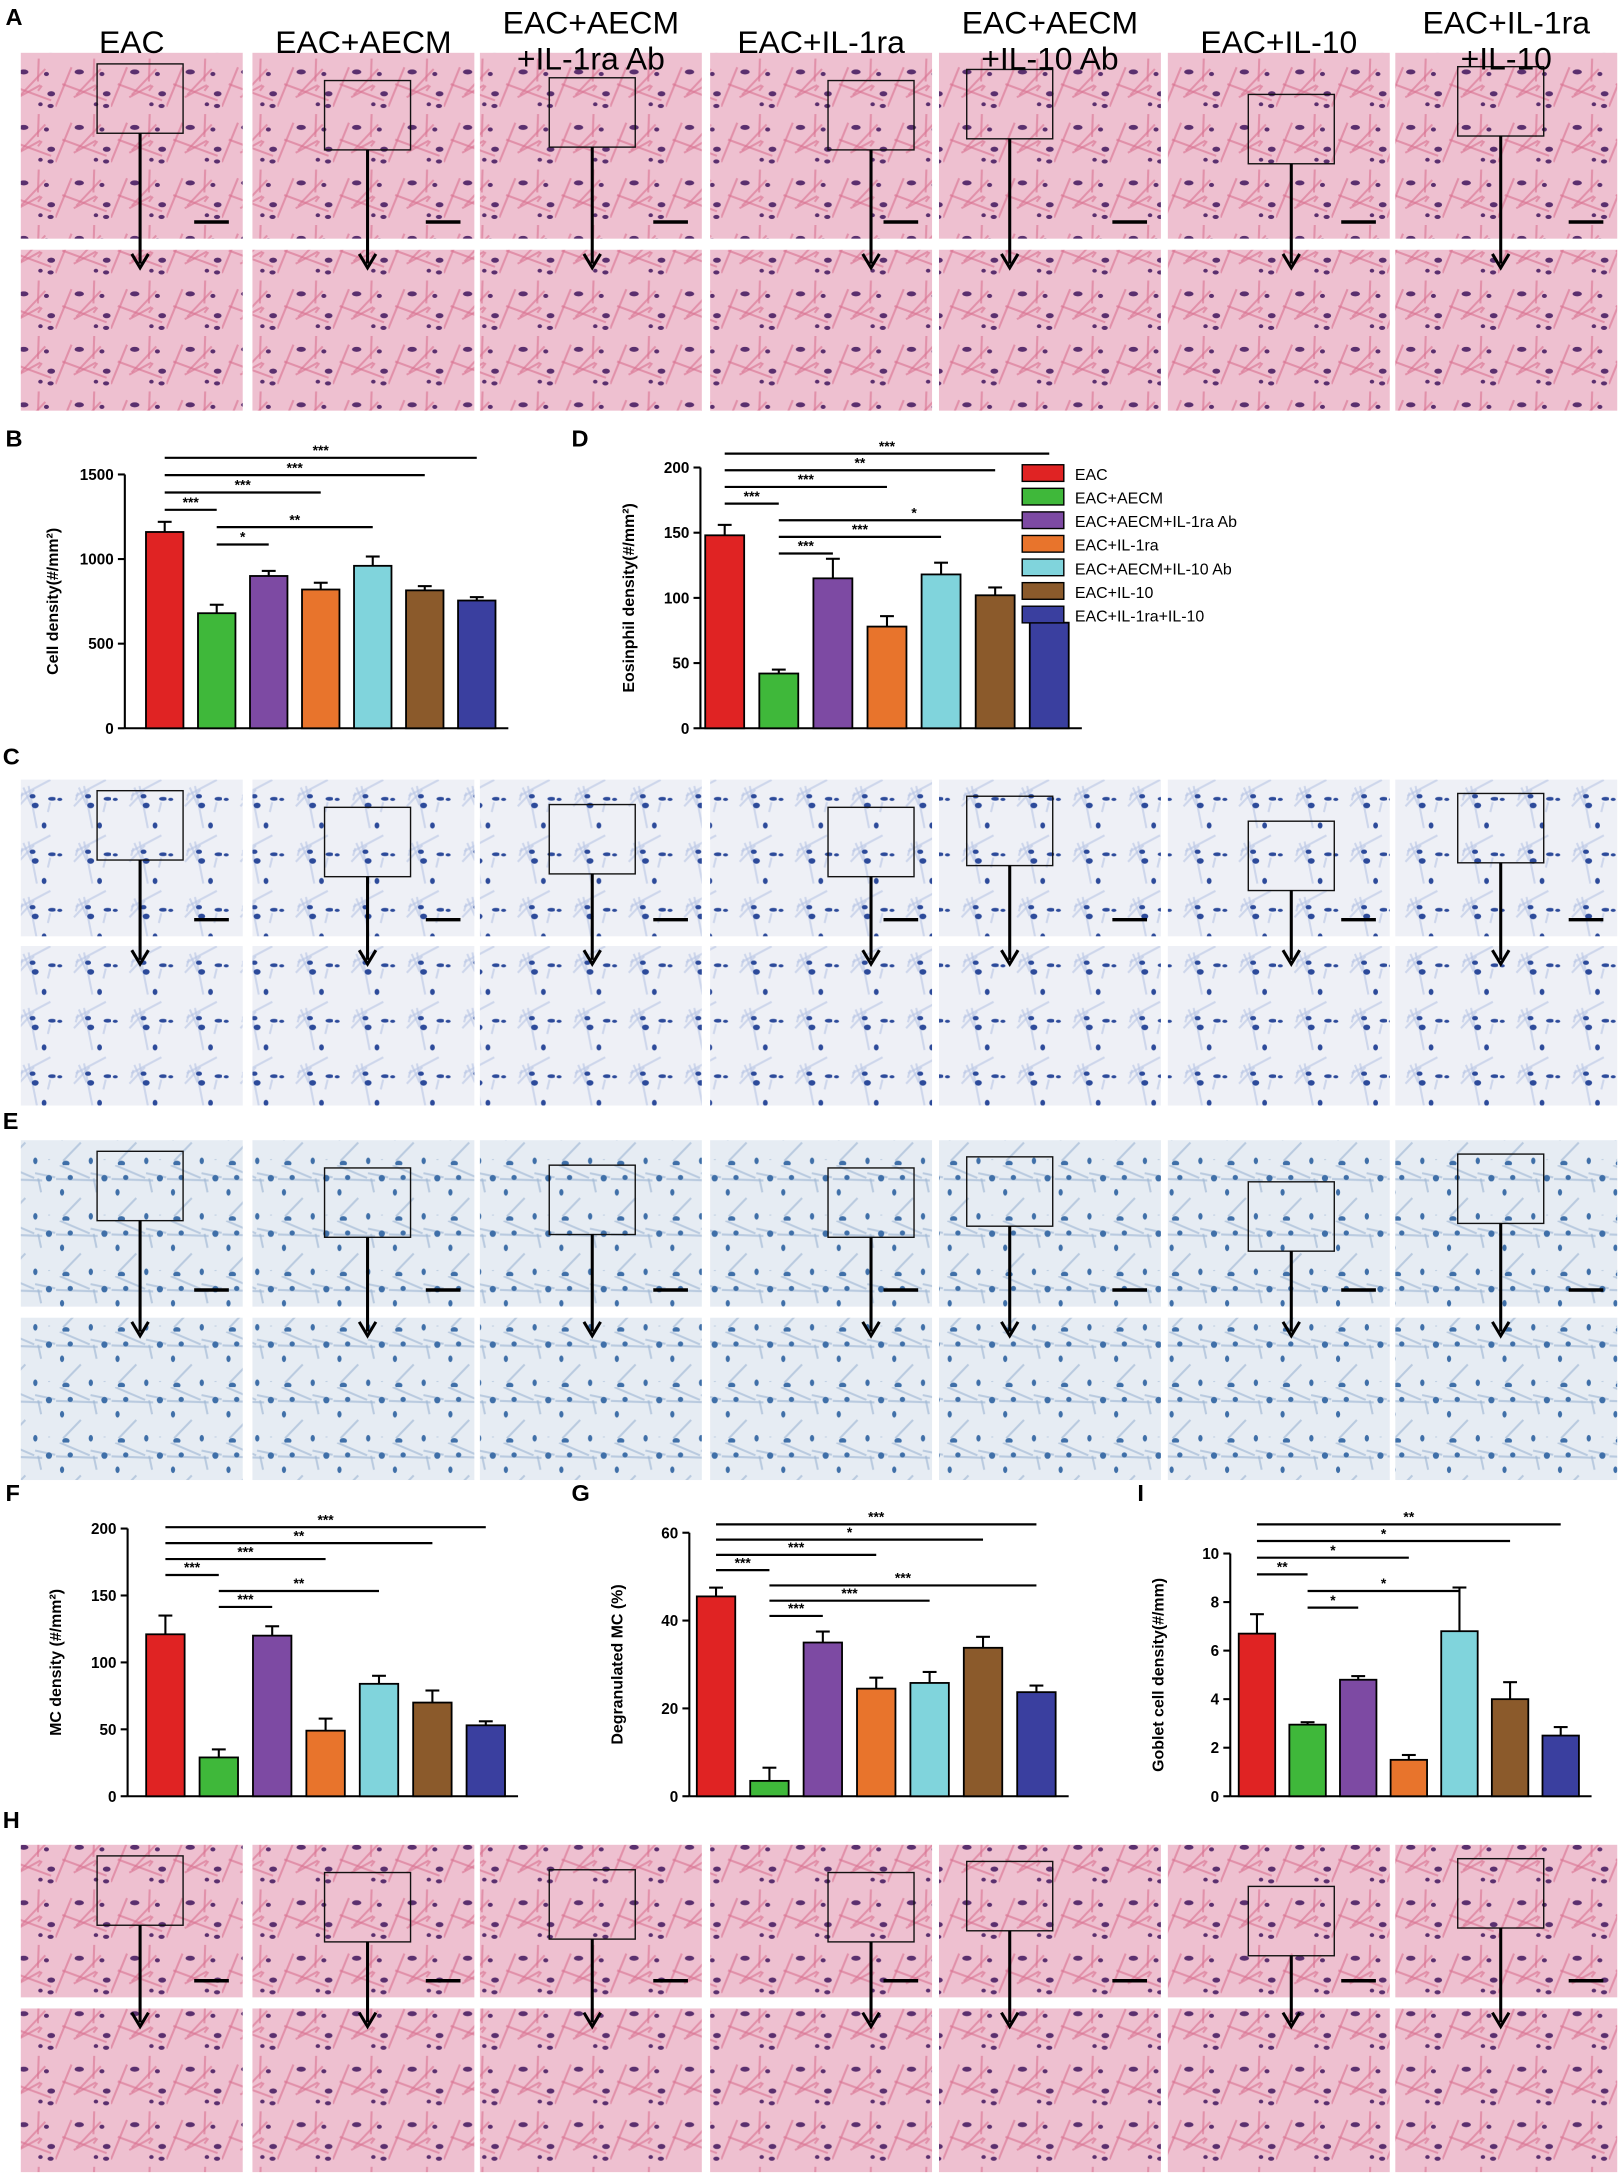  What do you see at coordinates (14, 17) in the screenshot?
I see `panel-letter: A` at bounding box center [14, 17].